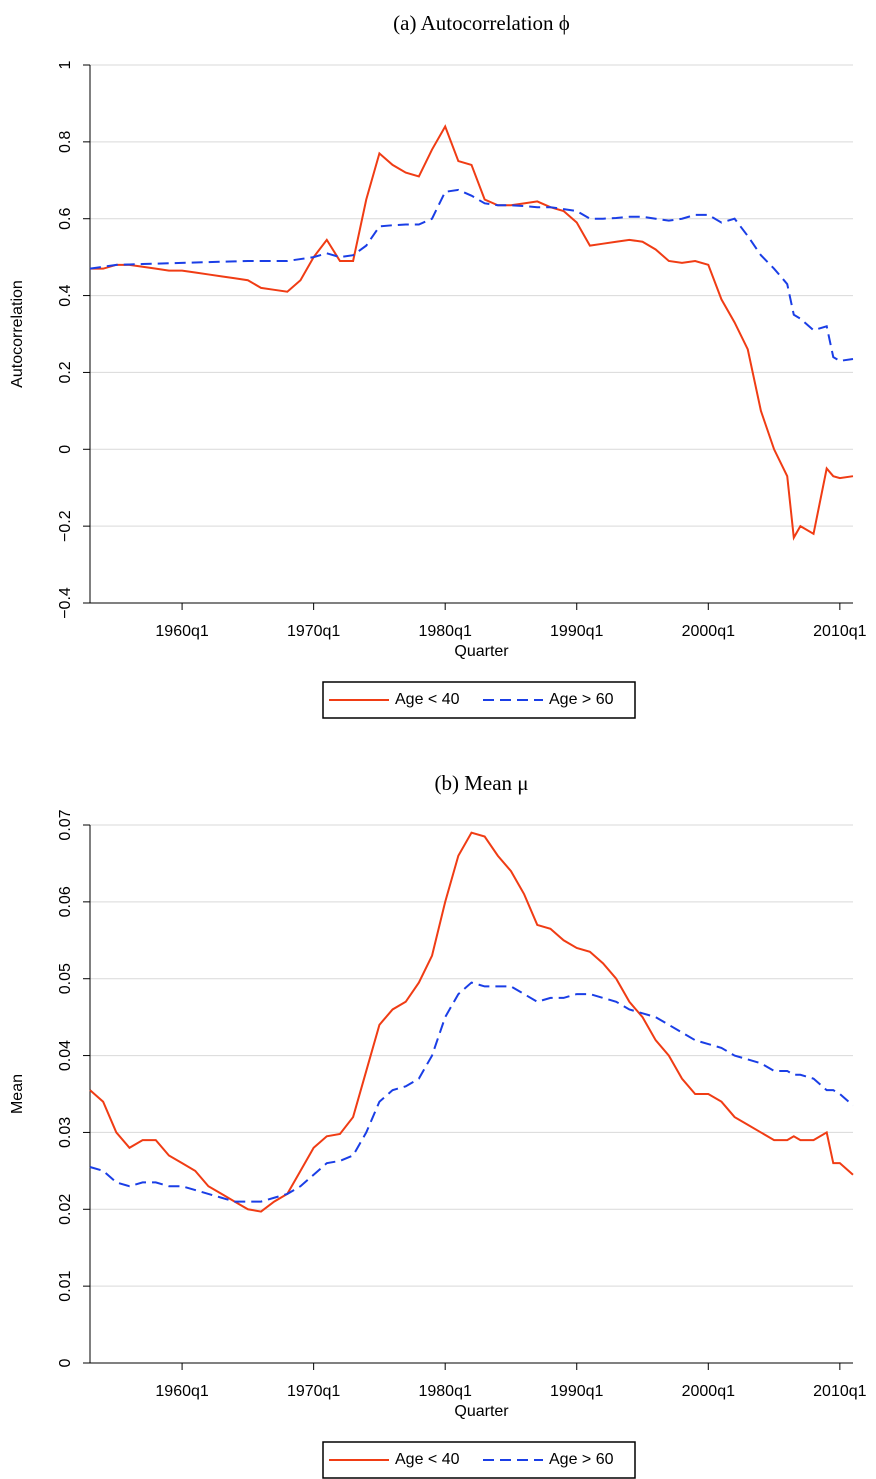  I want to click on y-tick-label: 0.07, so click(65, 824).